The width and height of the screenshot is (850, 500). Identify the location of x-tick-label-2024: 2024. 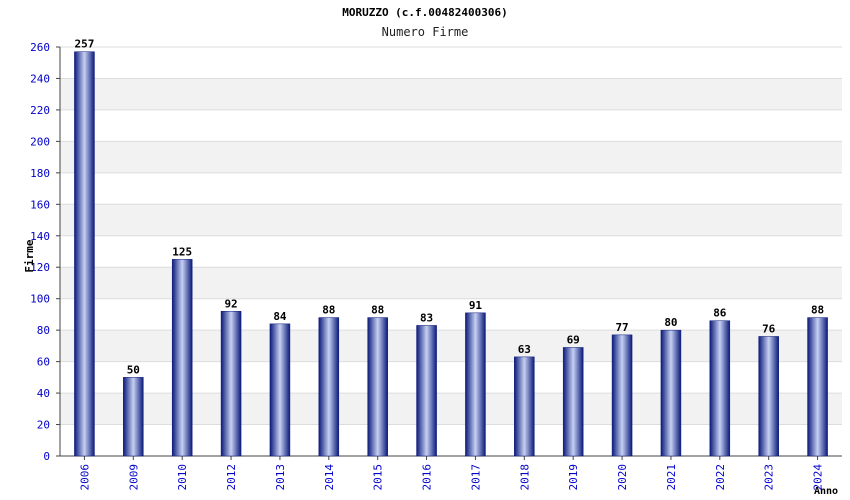
(818, 477).